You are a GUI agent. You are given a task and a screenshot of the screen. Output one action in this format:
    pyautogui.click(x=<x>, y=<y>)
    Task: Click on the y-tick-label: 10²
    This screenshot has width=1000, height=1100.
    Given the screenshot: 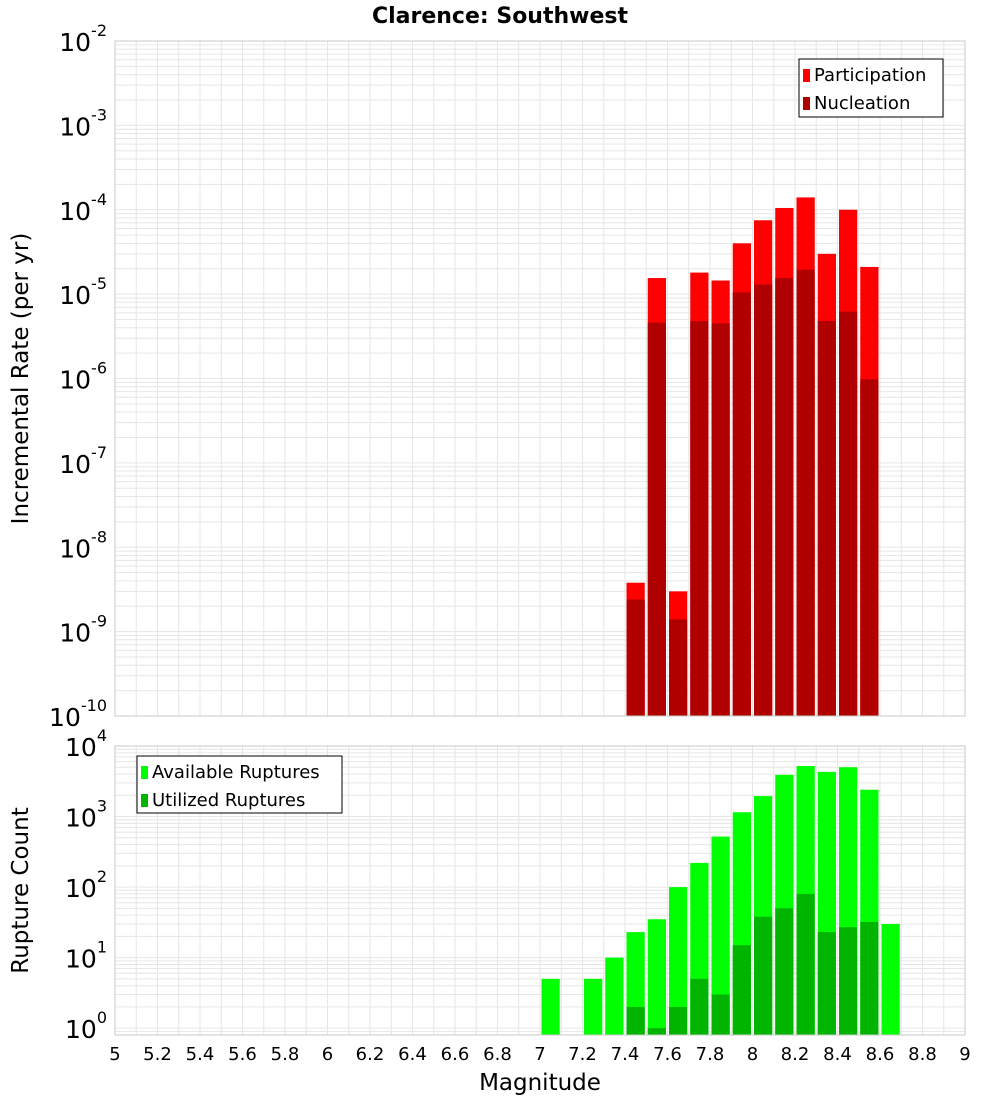 What is the action you would take?
    pyautogui.click(x=86, y=885)
    